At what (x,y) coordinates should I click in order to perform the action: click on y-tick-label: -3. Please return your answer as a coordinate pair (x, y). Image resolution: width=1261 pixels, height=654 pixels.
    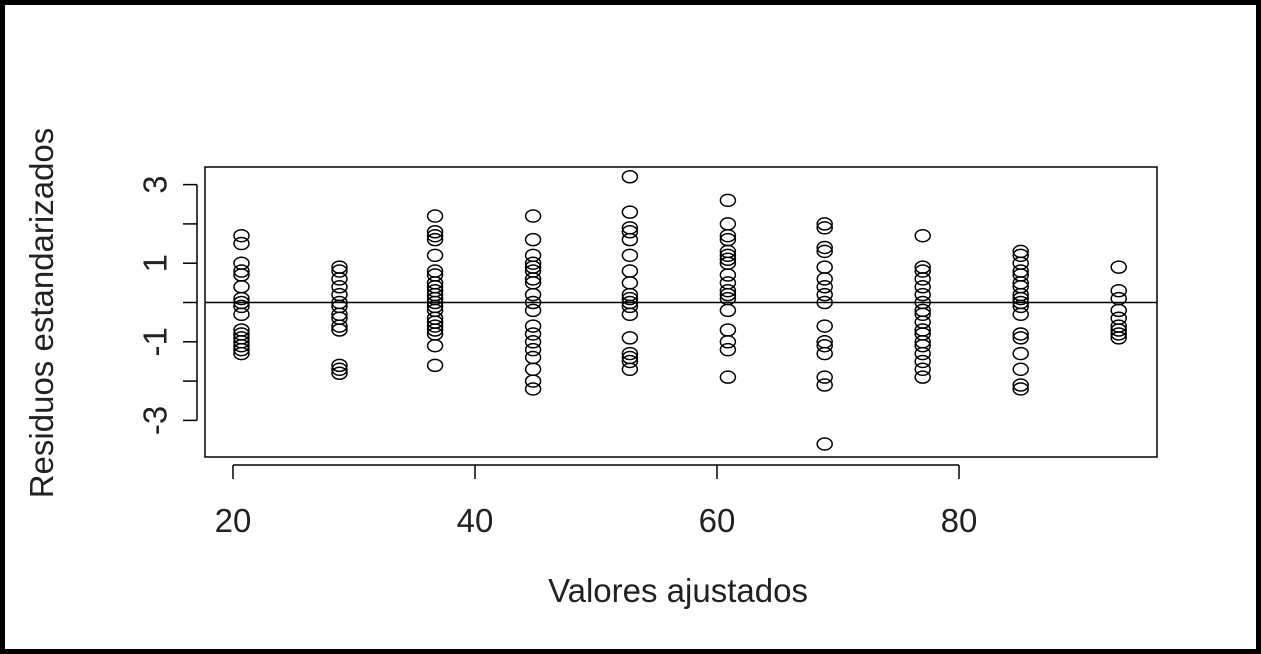
    Looking at the image, I should click on (155, 420).